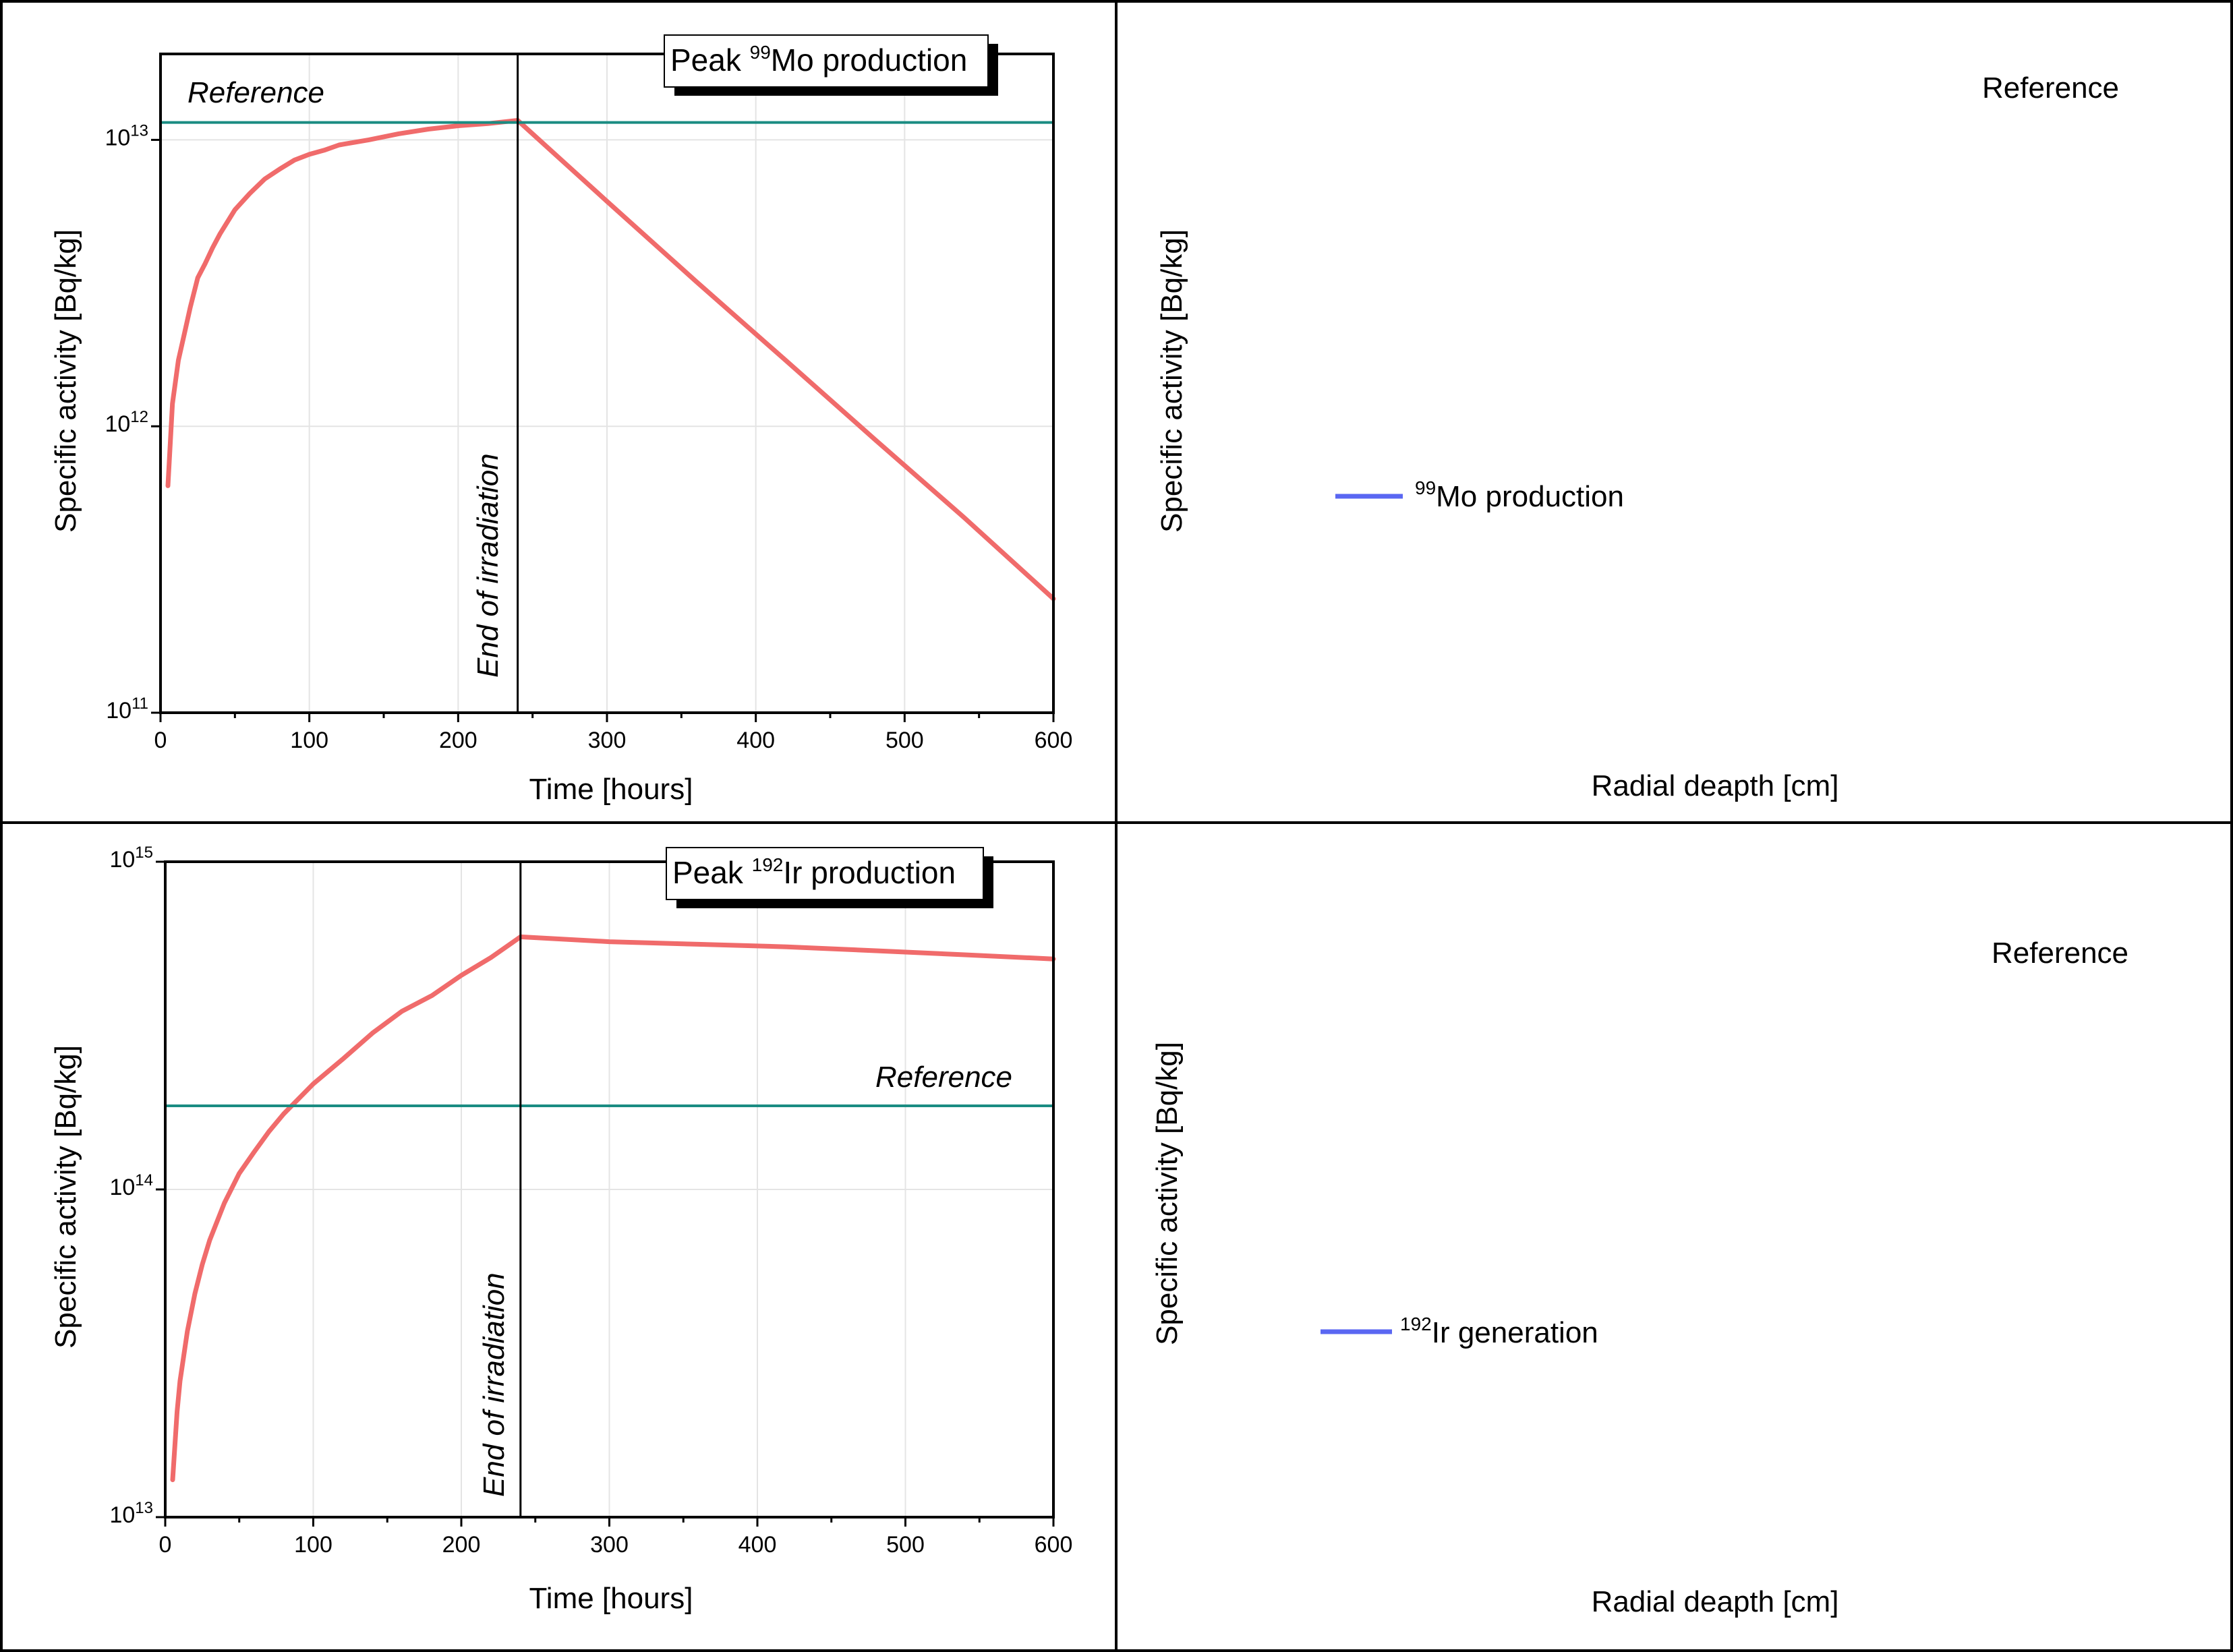 The width and height of the screenshot is (2233, 1652). Describe the element at coordinates (131, 858) in the screenshot. I see `y-tick-label: 1015` at that location.